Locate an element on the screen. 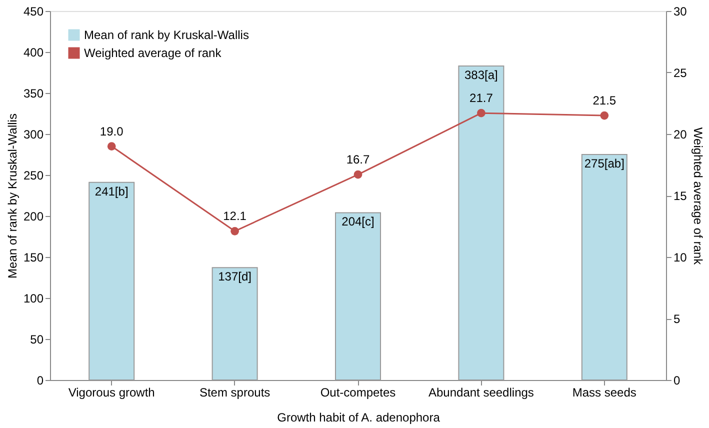 The height and width of the screenshot is (428, 709). y-tick-label: 450 is located at coordinates (33, 11).